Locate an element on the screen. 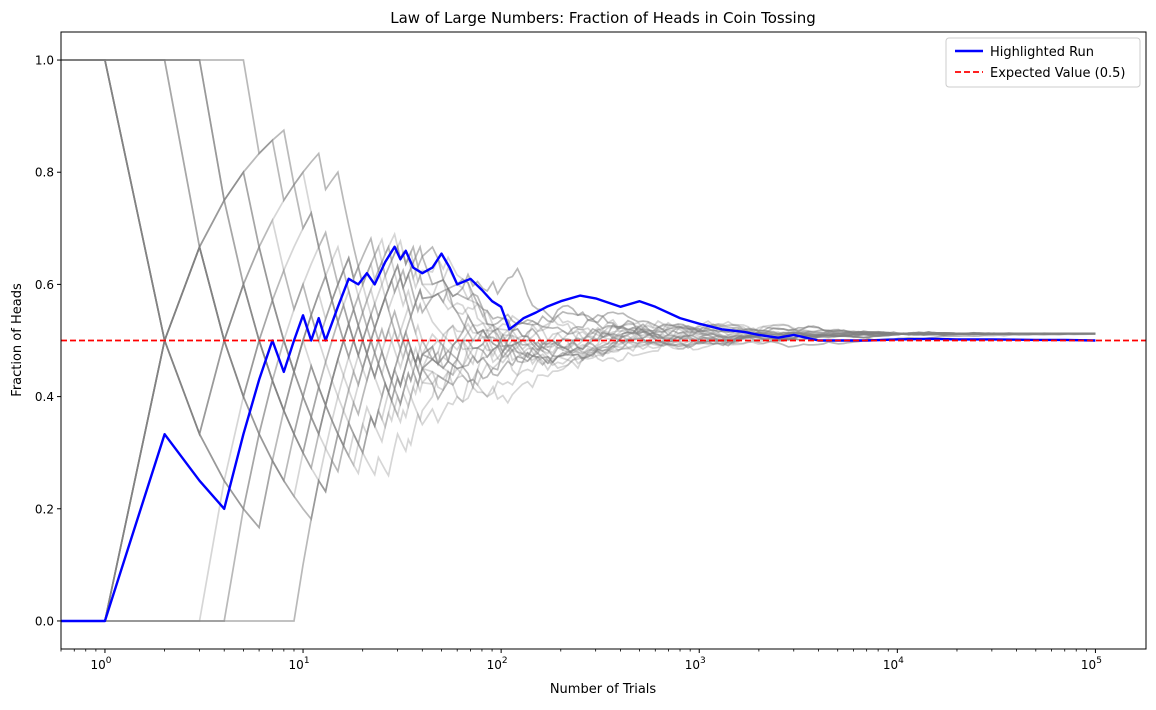 The image size is (1156, 710). x-tick-label: 10¹ is located at coordinates (299, 664).